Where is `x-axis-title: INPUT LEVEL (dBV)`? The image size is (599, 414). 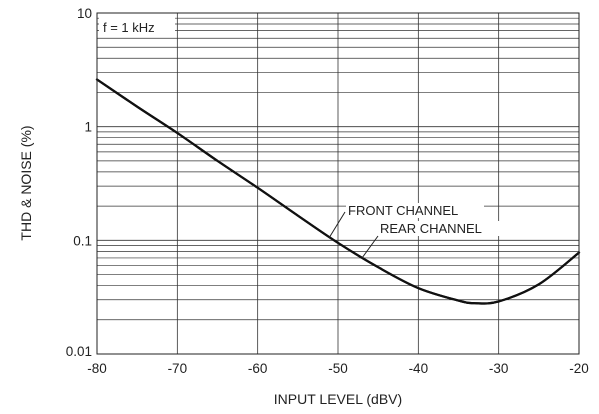
x-axis-title: INPUT LEVEL (dBV) is located at coordinates (338, 399).